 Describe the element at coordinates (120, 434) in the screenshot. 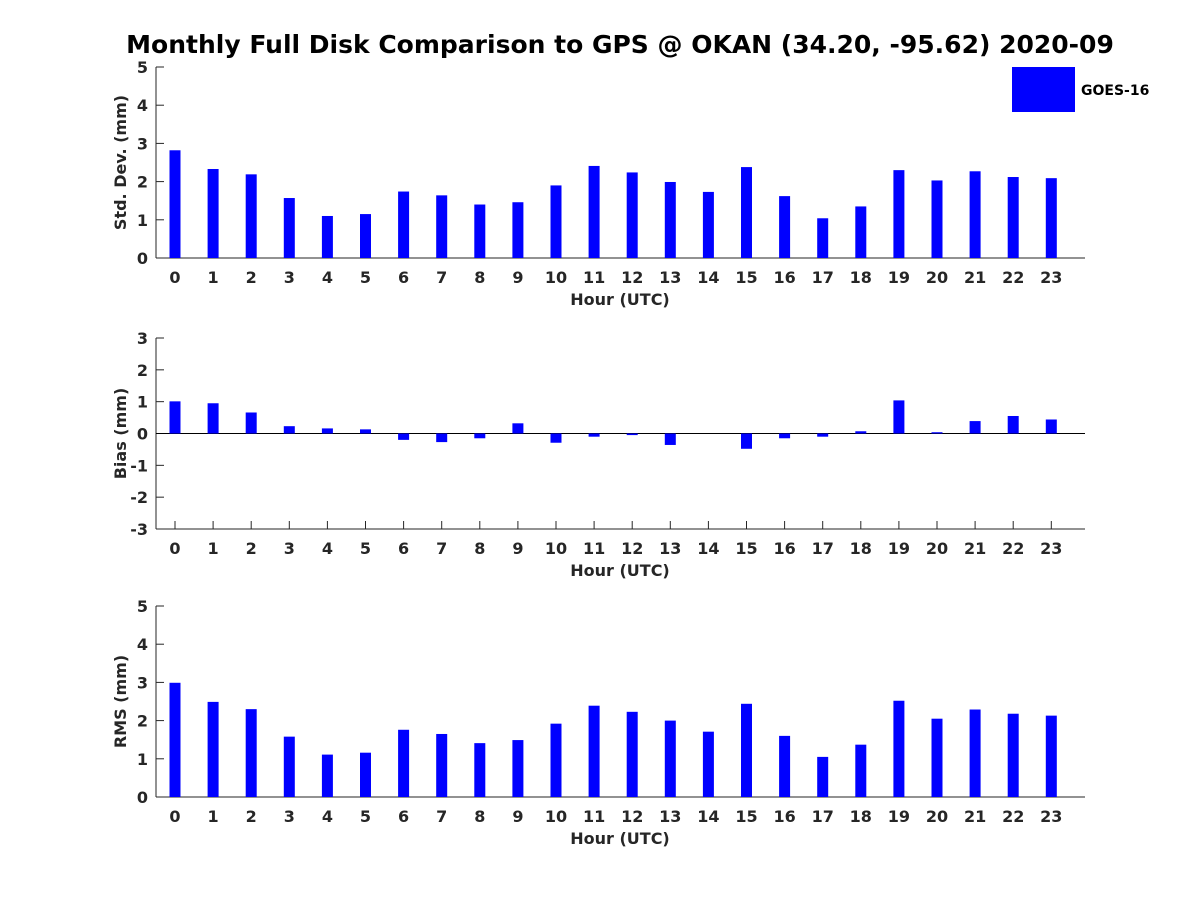

I see `y-axis-label: Bias (mm)` at that location.